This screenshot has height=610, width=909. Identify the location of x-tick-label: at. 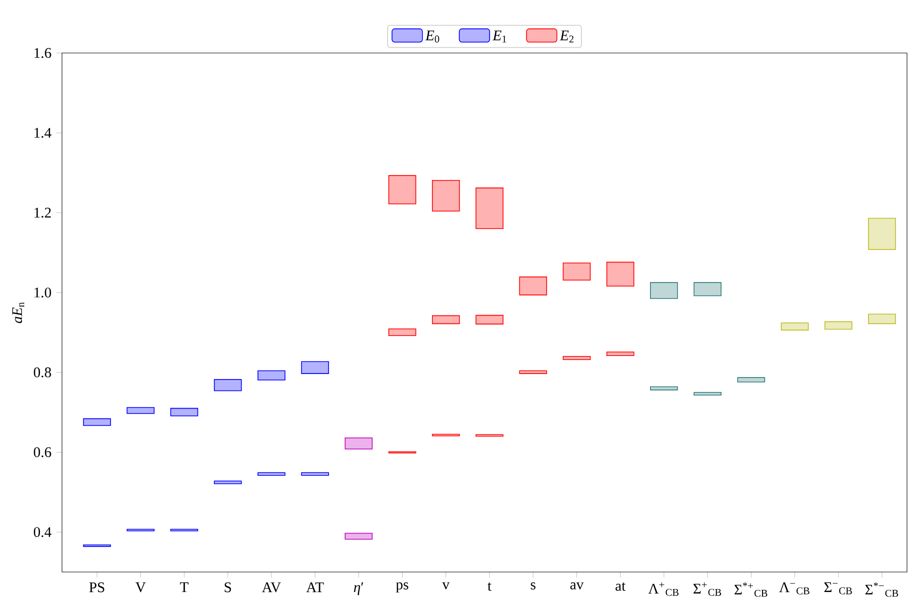
(621, 586).